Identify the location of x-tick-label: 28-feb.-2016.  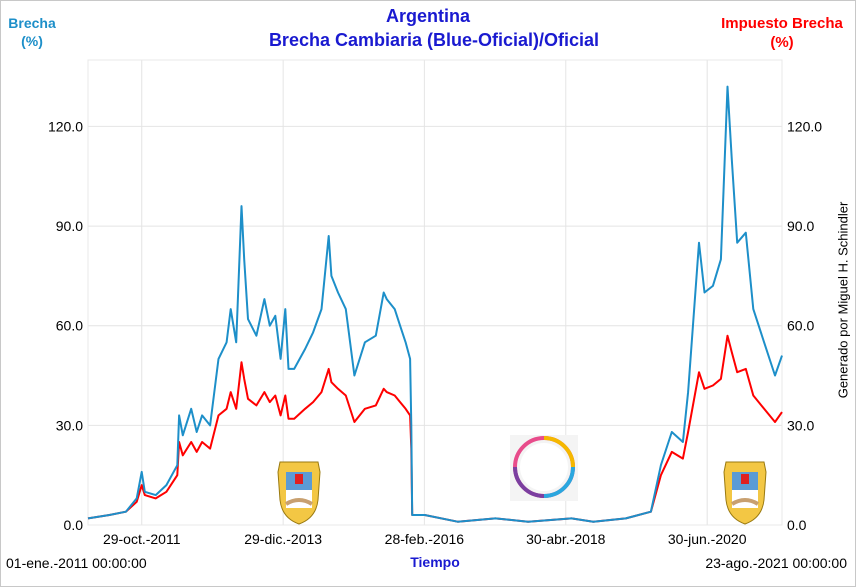
(425, 539).